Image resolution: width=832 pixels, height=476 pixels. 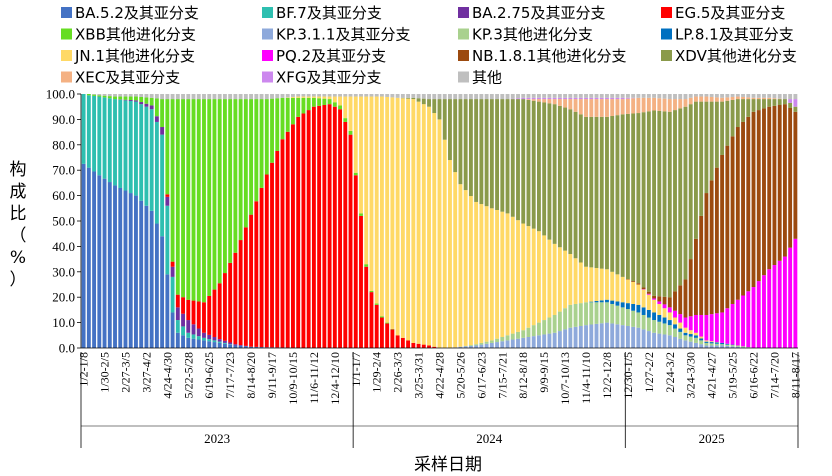 What do you see at coordinates (734, 35) in the screenshot?
I see `legend-label-7: LP.8.1及其亚分支` at bounding box center [734, 35].